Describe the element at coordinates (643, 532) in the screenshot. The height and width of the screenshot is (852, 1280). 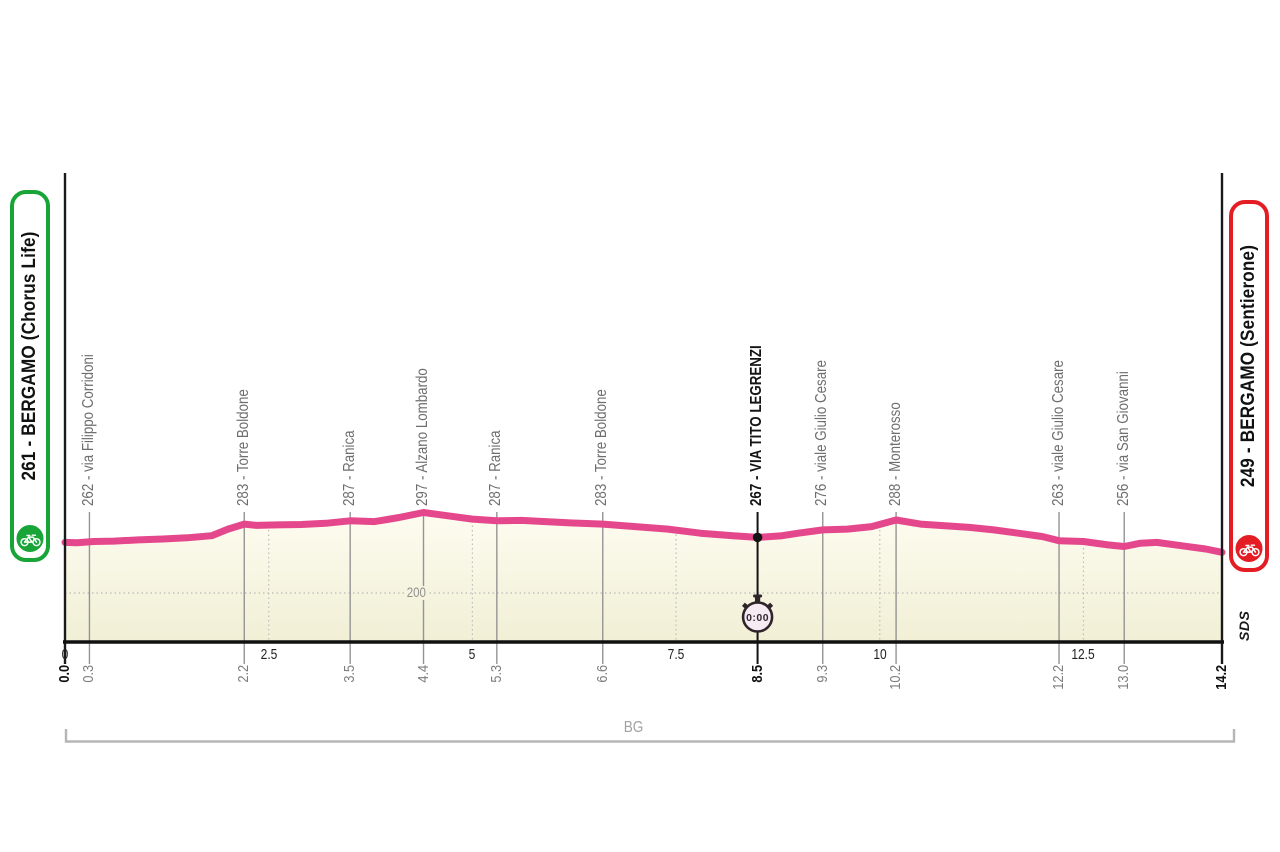
I see `elevation-profile-line` at that location.